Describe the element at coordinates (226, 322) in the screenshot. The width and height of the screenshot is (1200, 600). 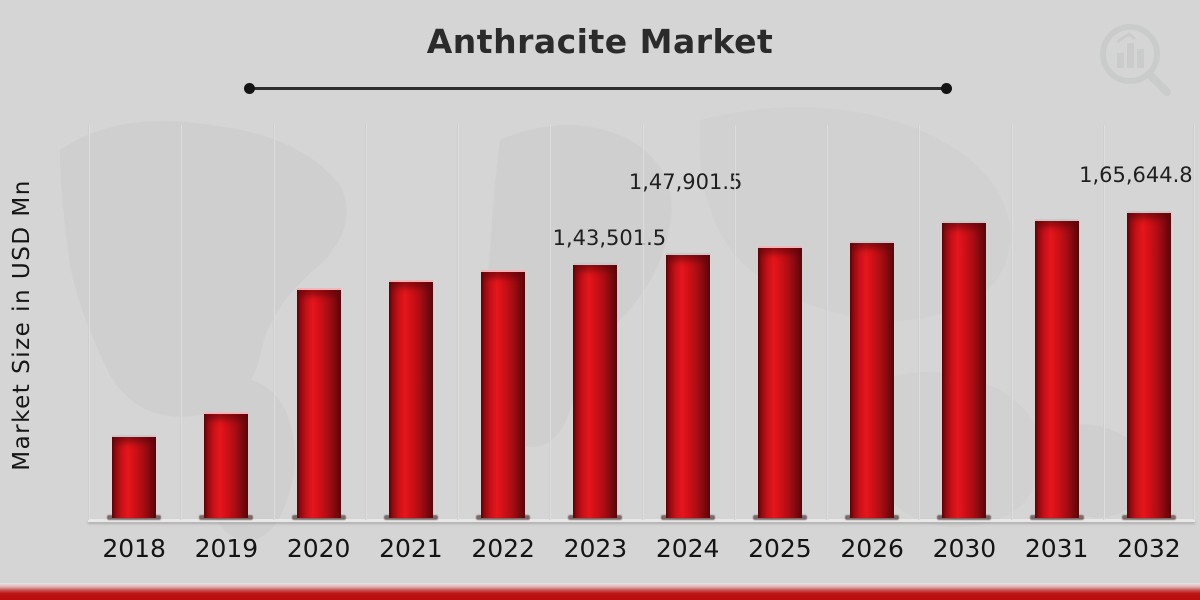
I see `bar-slot-2019` at that location.